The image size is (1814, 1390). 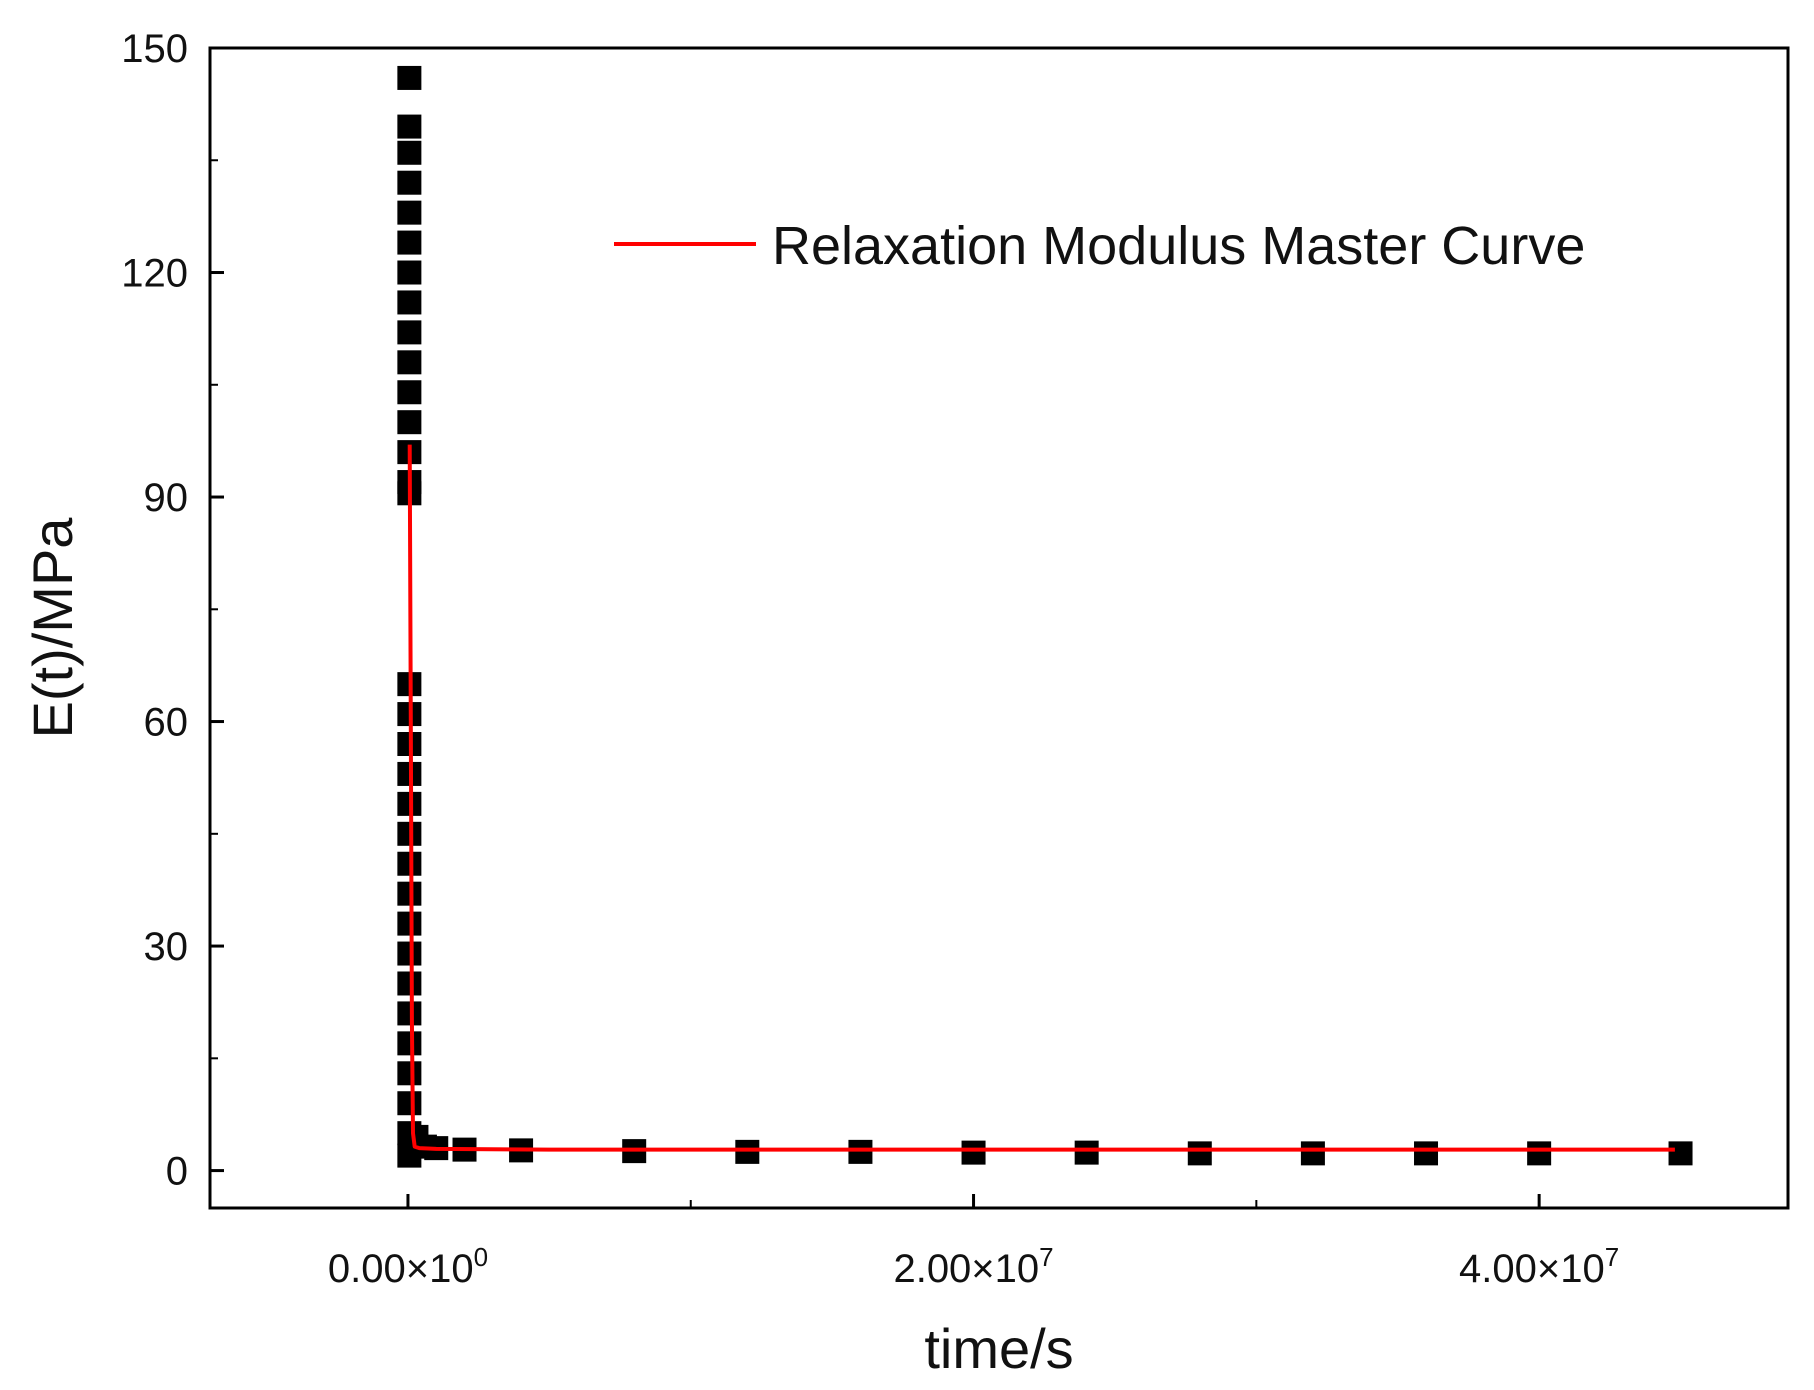 I want to click on x-tick-label-2: 4.00×10⁷, so click(x=1539, y=1266).